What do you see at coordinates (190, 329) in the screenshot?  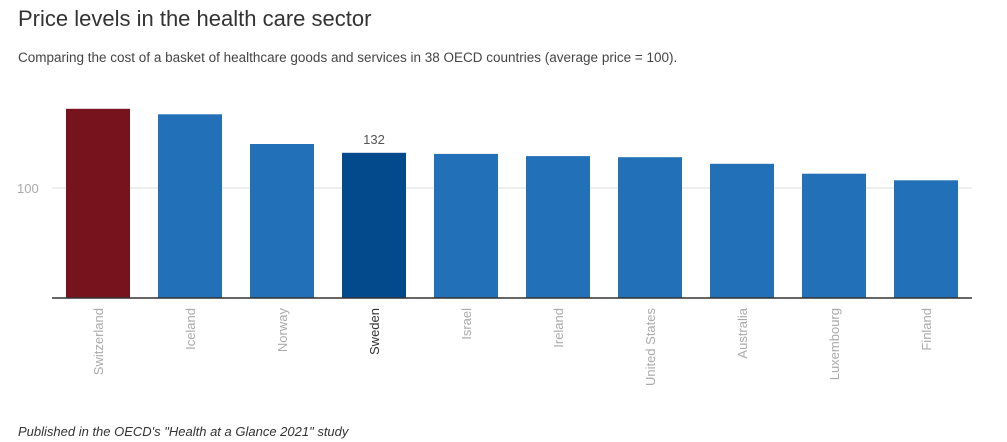 I see `x-tick-label-iceland: Iceland` at bounding box center [190, 329].